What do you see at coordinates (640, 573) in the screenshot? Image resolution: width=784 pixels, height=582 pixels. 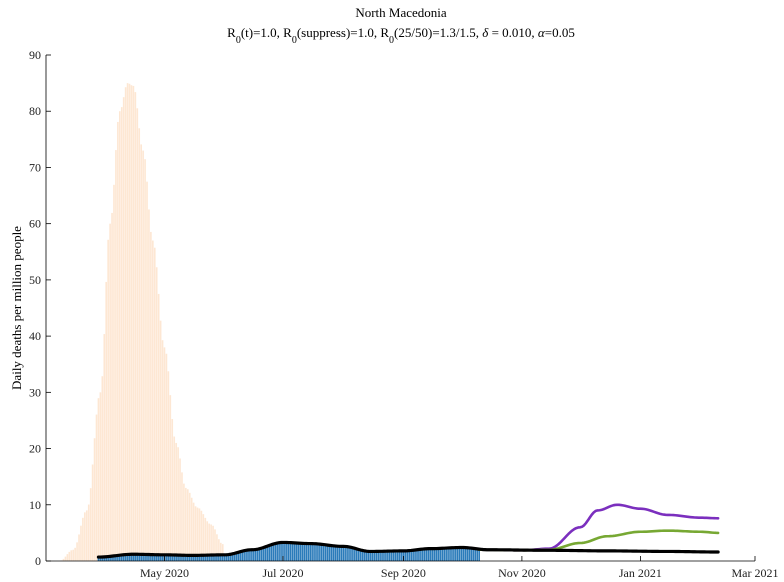 I see `x-tick-label: Jan 2021` at bounding box center [640, 573].